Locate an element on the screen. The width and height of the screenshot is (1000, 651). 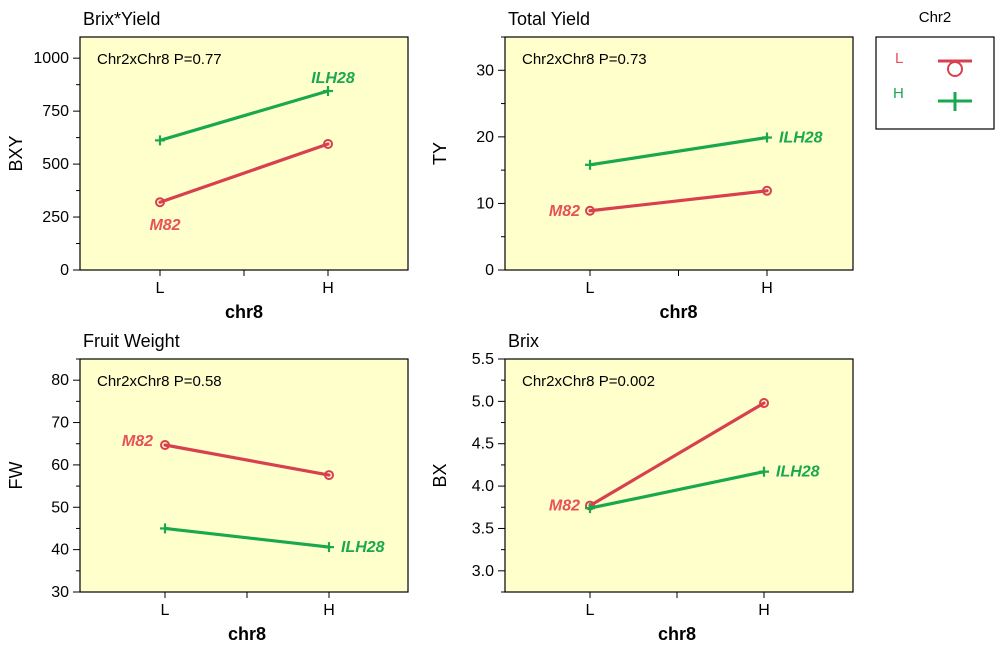
p-value-annotation: Chr2xChr8 P=0.73 is located at coordinates (584, 59).